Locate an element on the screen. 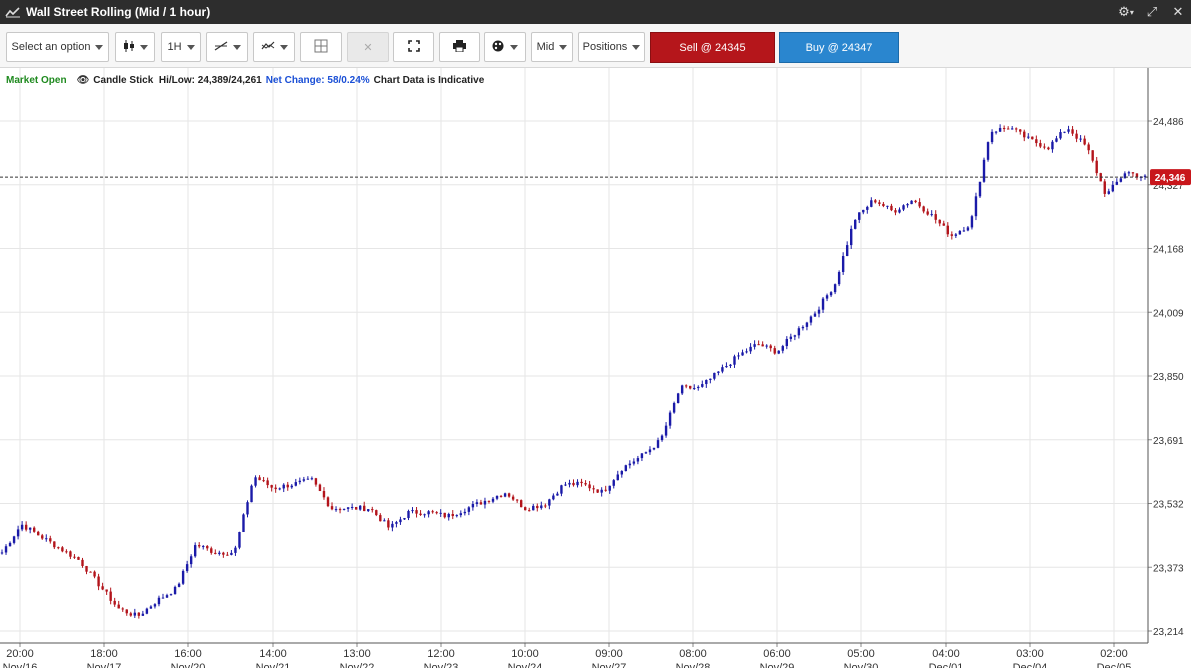  timeframe-dropdown: 1H is located at coordinates (181, 47).